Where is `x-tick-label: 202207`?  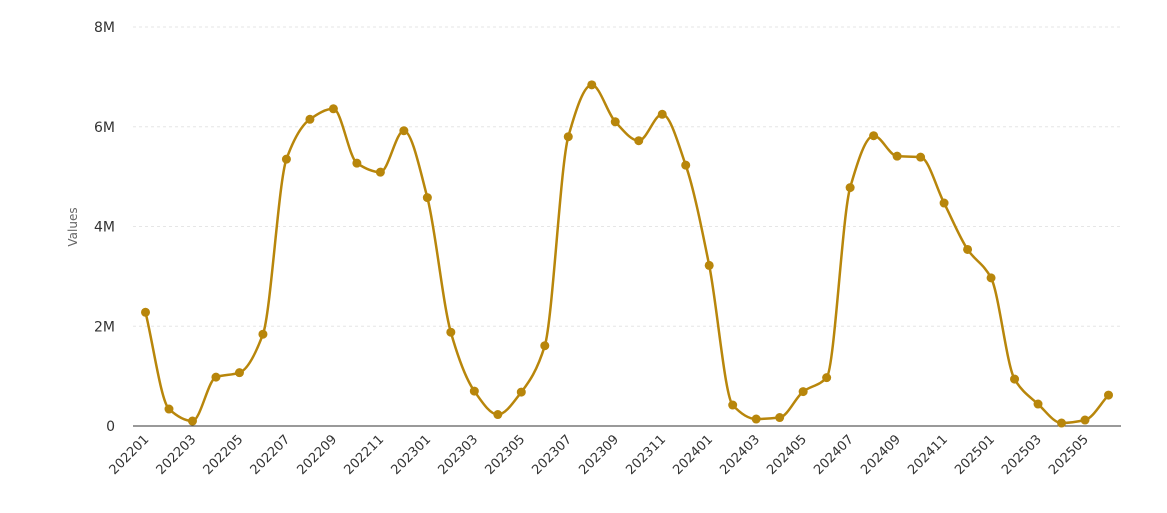 x-tick-label: 202207 is located at coordinates (271, 455).